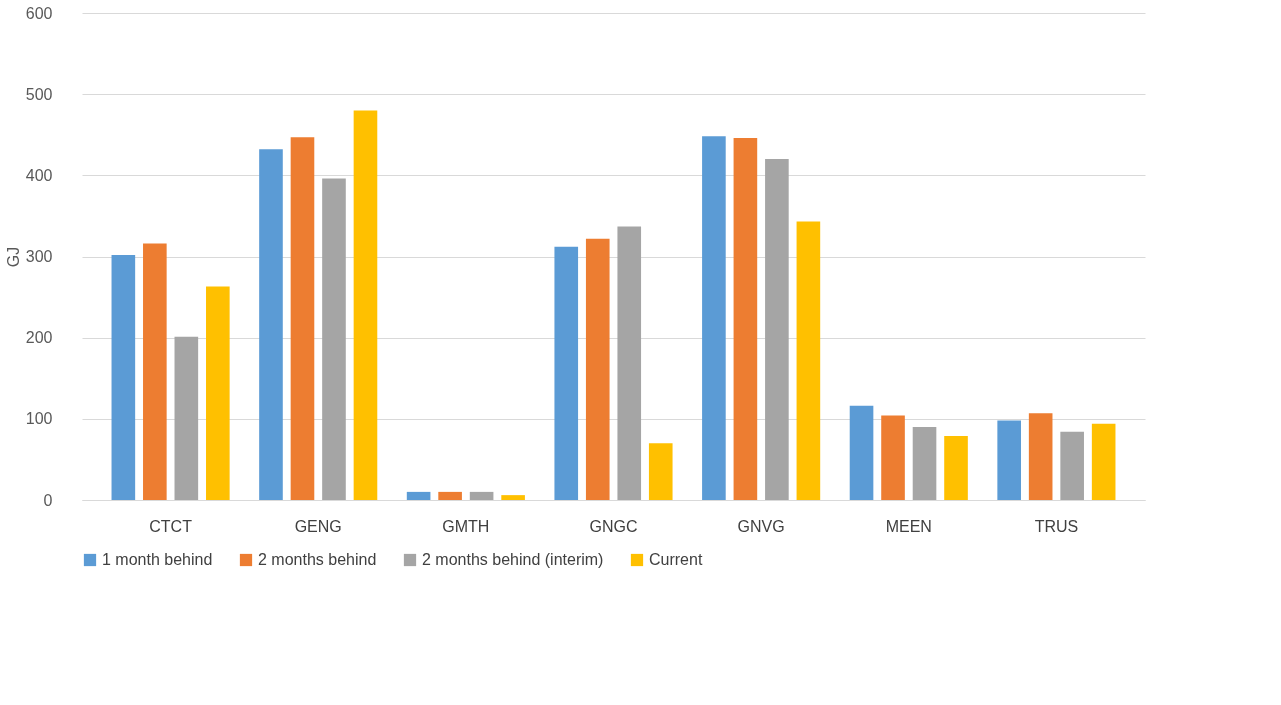 This screenshot has width=1281, height=705. I want to click on x-tick-label: GENG, so click(318, 526).